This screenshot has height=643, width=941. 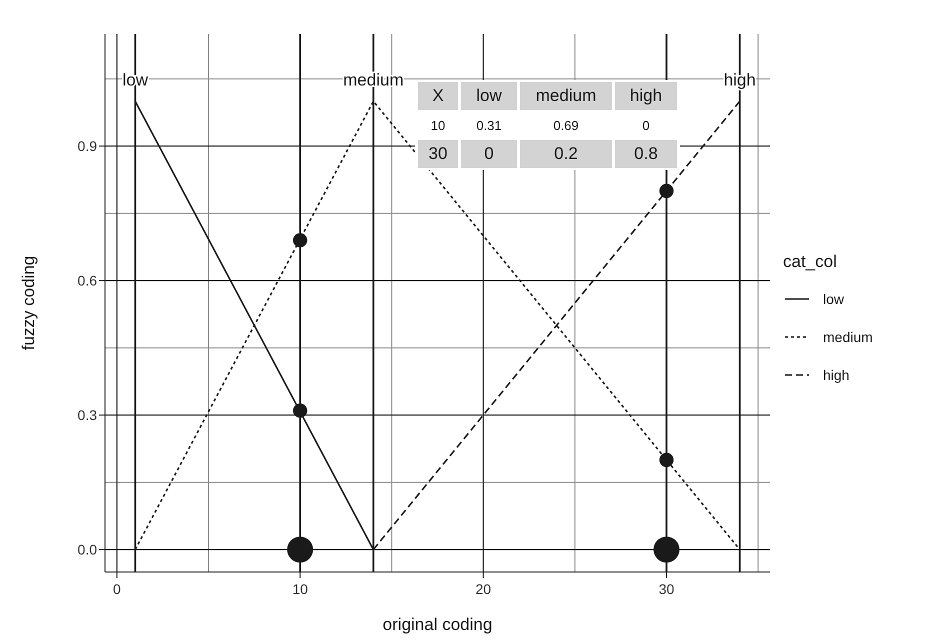 What do you see at coordinates (566, 96) in the screenshot?
I see `annotation: medium` at bounding box center [566, 96].